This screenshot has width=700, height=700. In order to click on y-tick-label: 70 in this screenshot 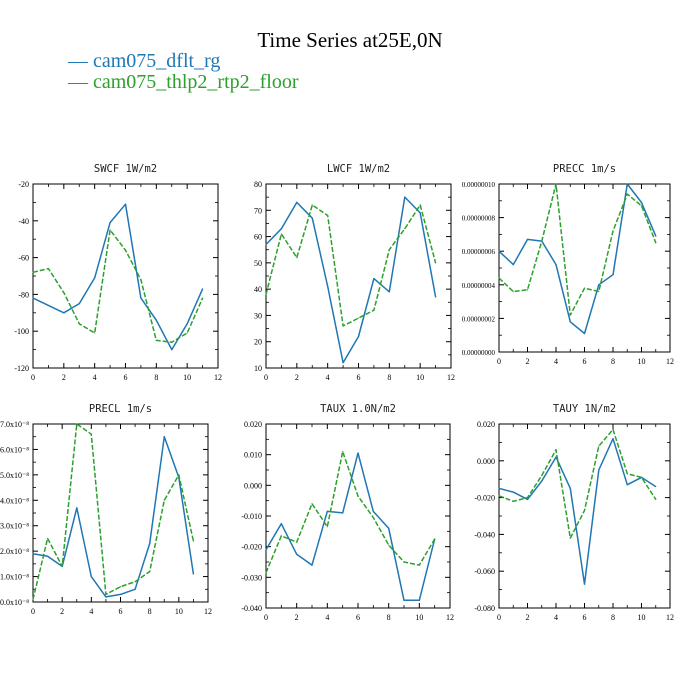, I will do `click(258, 210)`.